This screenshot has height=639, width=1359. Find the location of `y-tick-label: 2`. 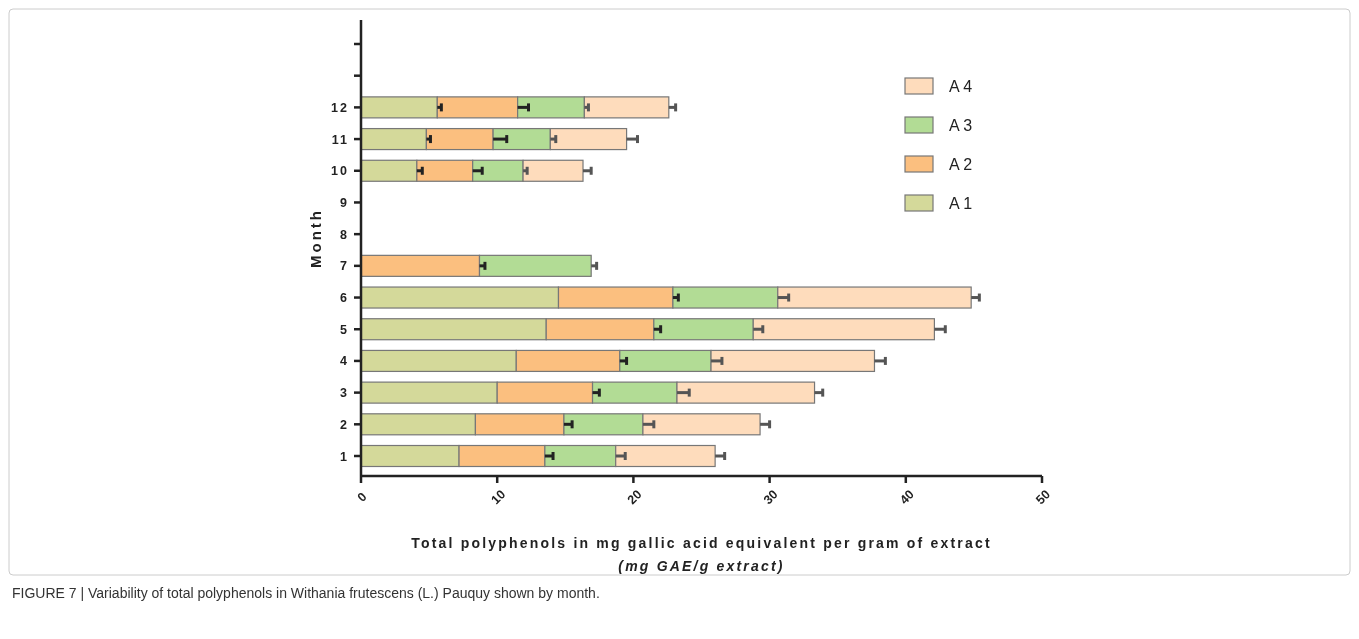

y-tick-label: 2 is located at coordinates (344, 424).